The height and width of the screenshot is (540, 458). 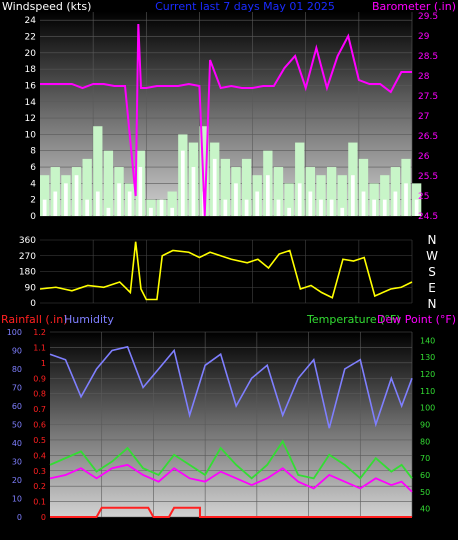 I want to click on barometer-tick-label: 29, so click(x=424, y=37).